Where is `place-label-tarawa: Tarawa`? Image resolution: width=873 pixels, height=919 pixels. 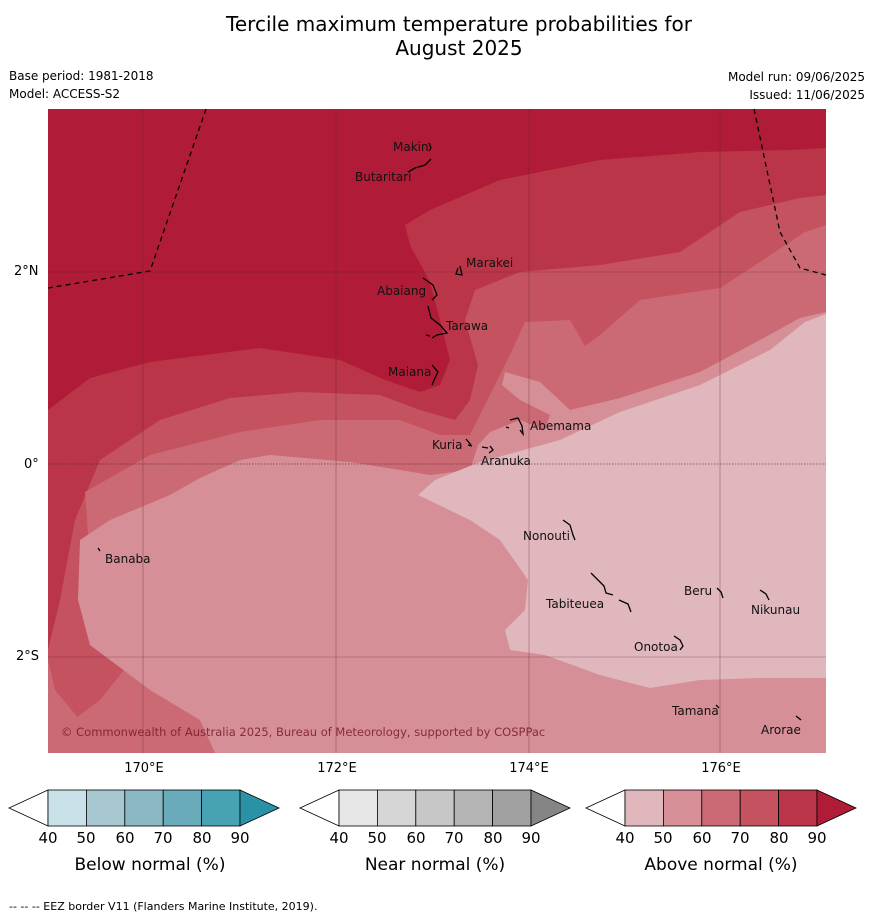 place-label-tarawa: Tarawa is located at coordinates (466, 326).